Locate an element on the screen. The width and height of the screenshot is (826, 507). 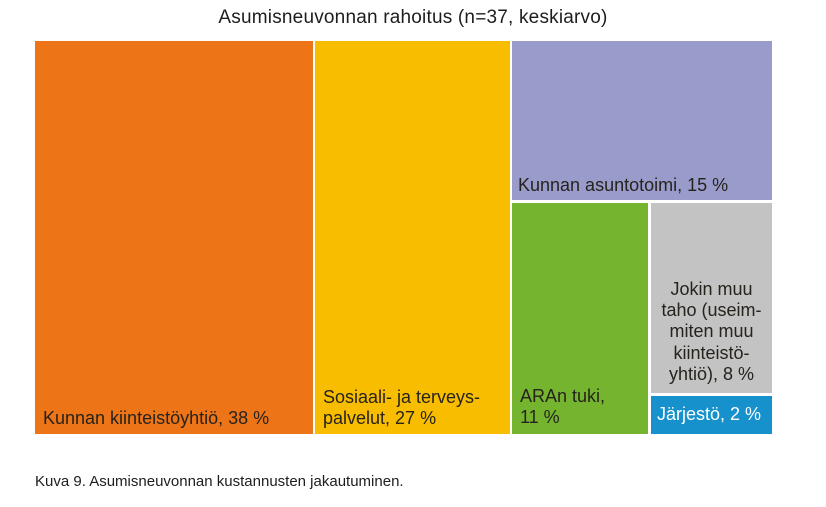
segment-label: Kunnan kiinteistöyhtiö, 38 % is located at coordinates (156, 418).